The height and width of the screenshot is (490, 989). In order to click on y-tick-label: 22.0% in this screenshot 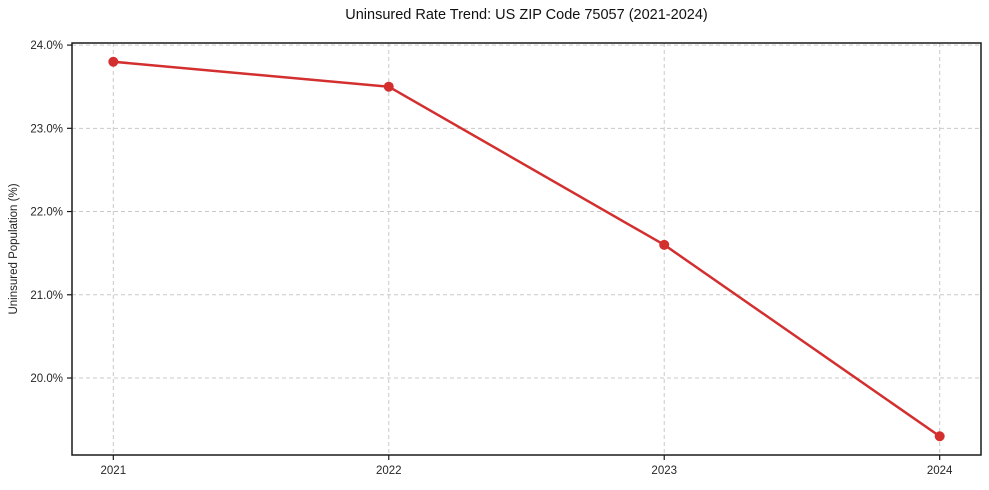, I will do `click(46, 213)`.